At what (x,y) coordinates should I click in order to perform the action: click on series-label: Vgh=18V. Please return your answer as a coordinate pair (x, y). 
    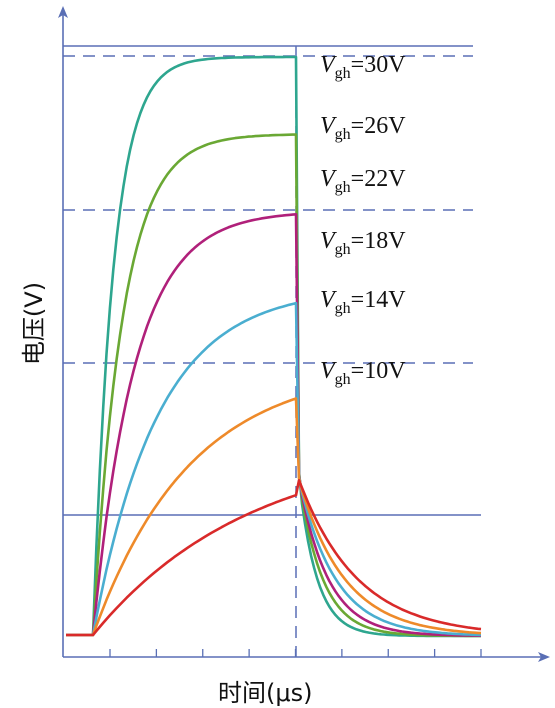
    Looking at the image, I should click on (363, 243).